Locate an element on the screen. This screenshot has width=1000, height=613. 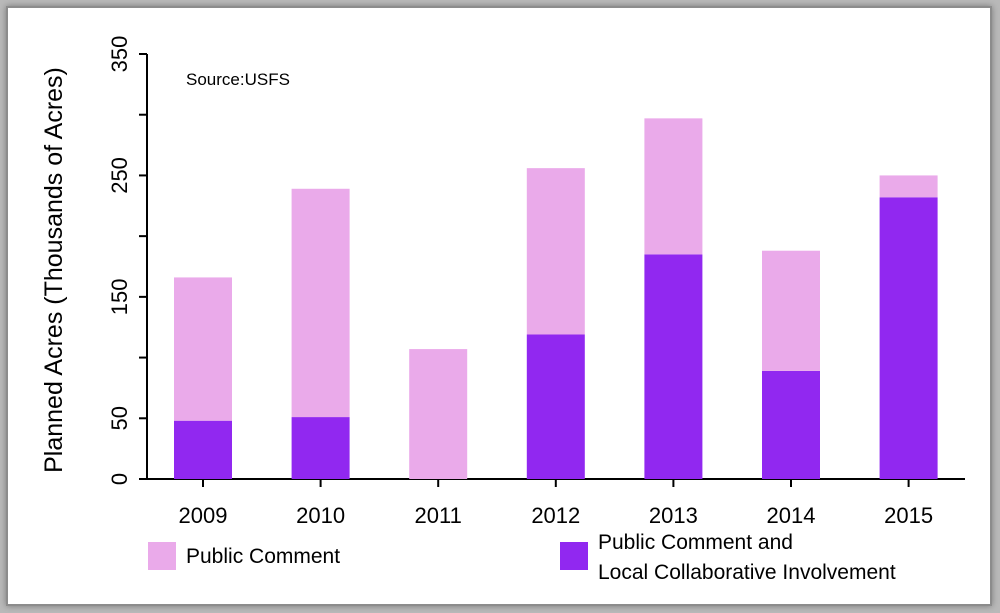
x-tick-label: 2013 is located at coordinates (673, 515).